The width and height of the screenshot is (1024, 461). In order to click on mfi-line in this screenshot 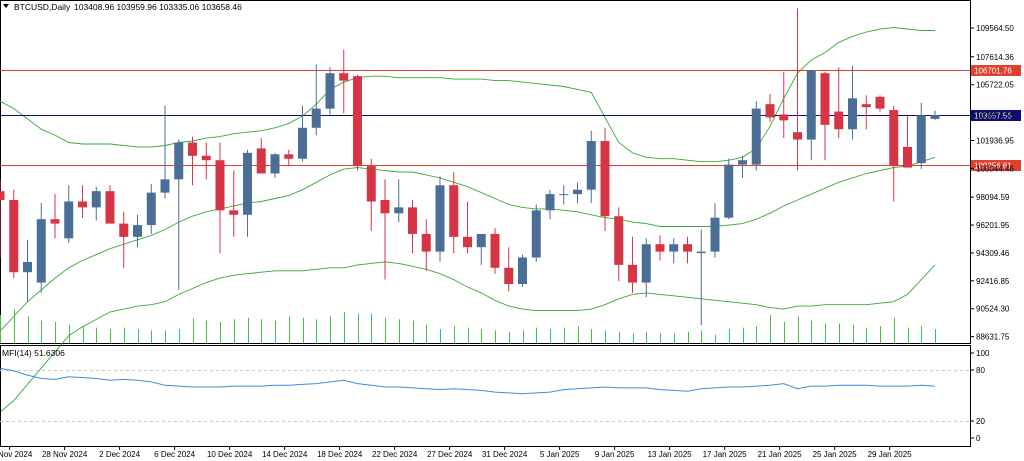, I will do `click(468, 381)`.